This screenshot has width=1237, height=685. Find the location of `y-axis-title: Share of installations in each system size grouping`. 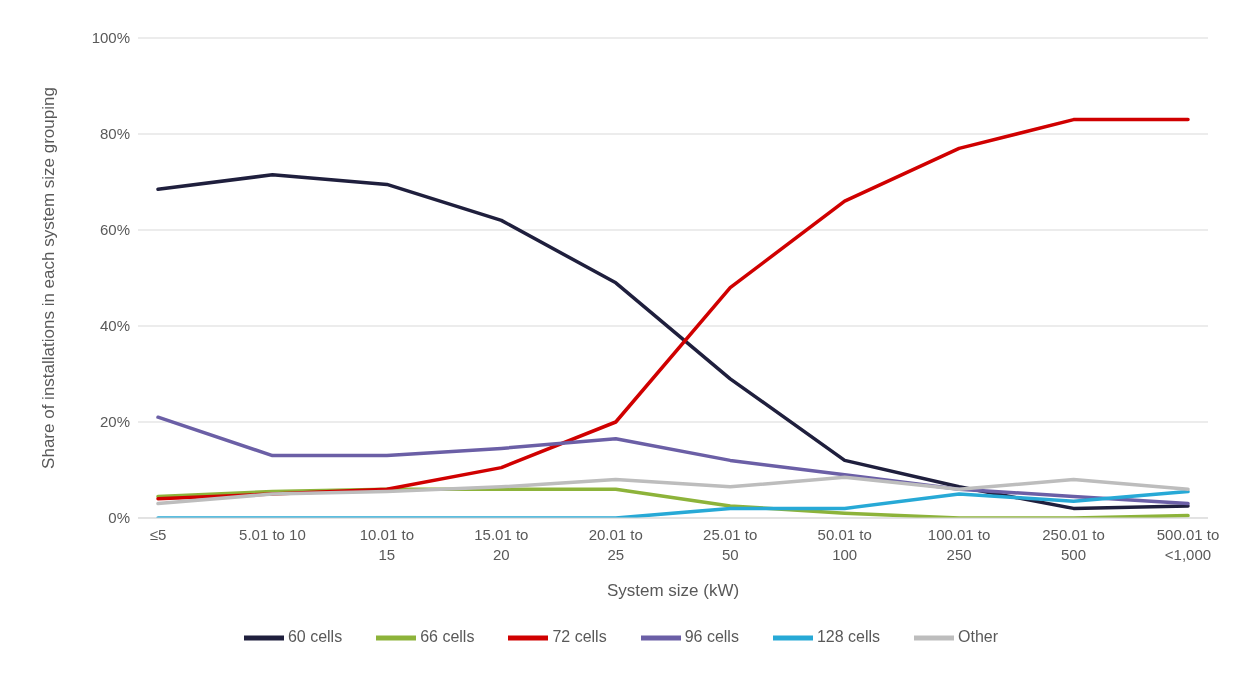

y-axis-title: Share of installations in each system size grouping is located at coordinates (49, 278).